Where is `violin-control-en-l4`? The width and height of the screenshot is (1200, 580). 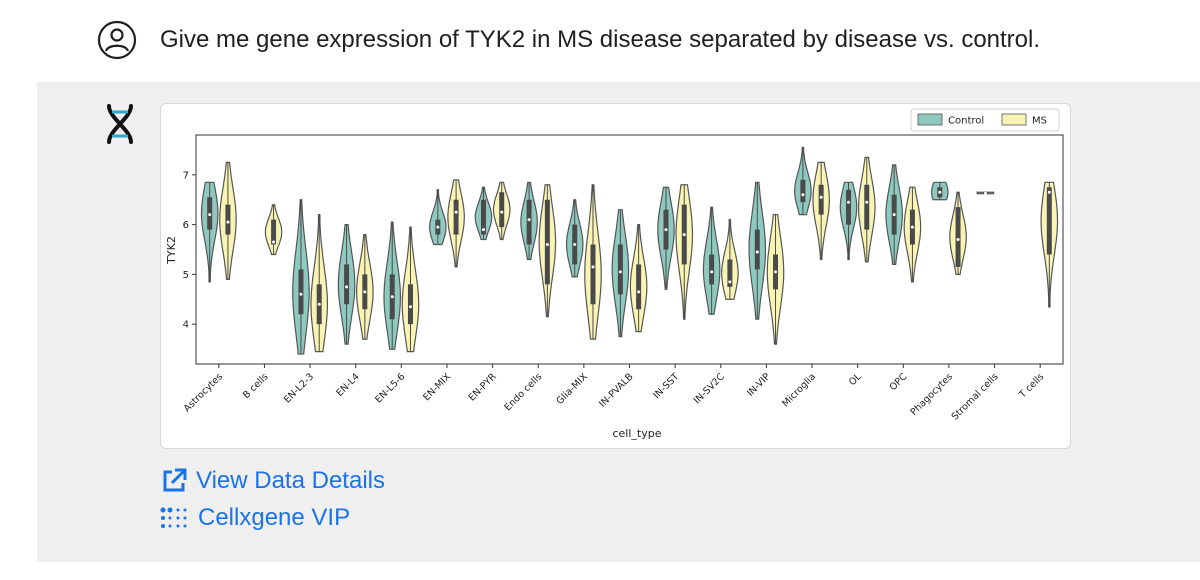 violin-control-en-l4 is located at coordinates (346, 284).